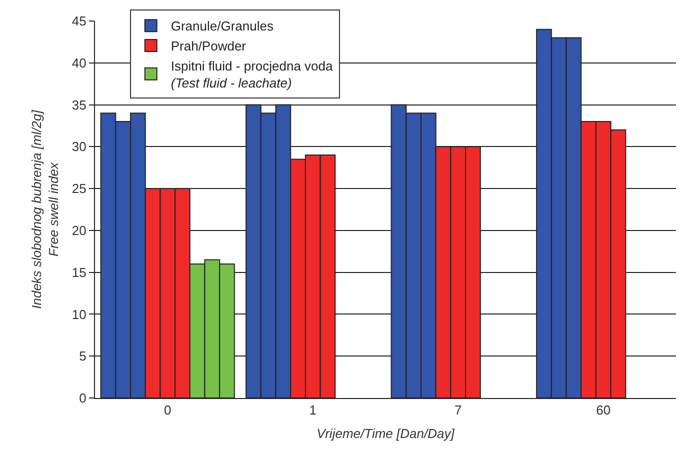 This screenshot has height=460, width=686. I want to click on x-tick-label: 0, so click(168, 410).